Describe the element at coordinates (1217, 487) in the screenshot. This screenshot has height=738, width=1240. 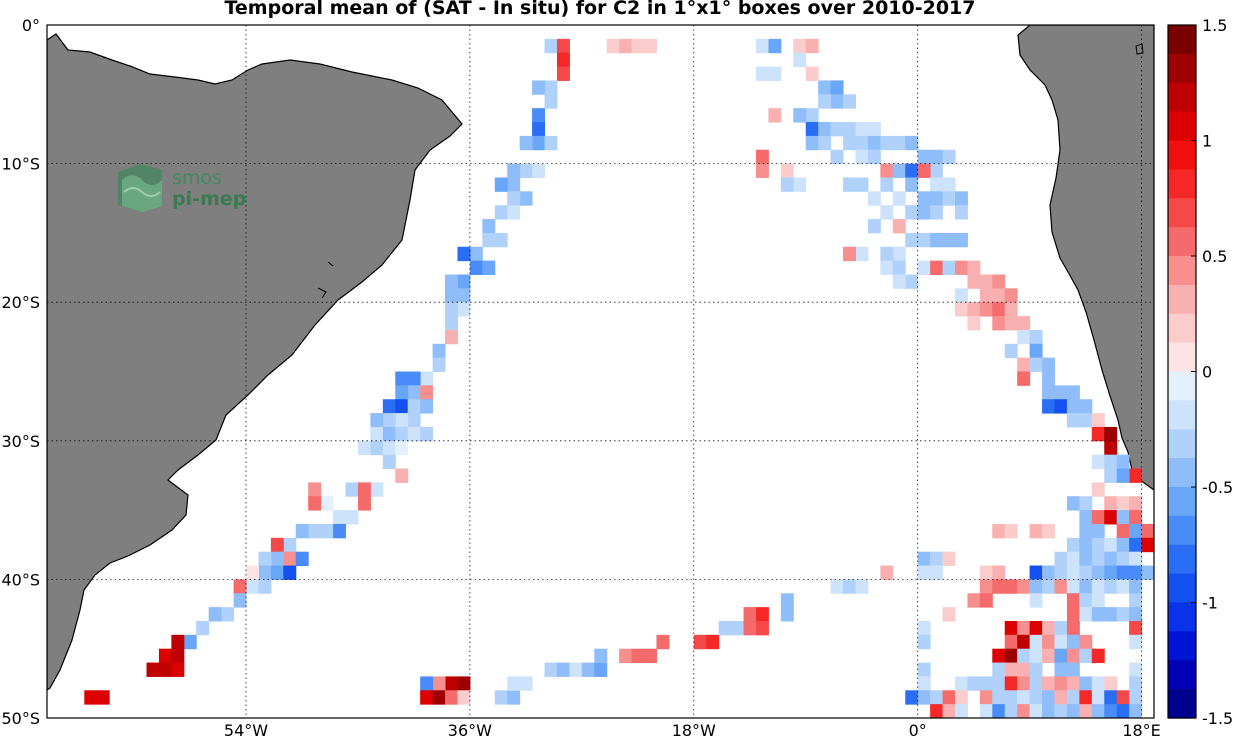
I see `colorbar-tick-label: -0.5` at that location.